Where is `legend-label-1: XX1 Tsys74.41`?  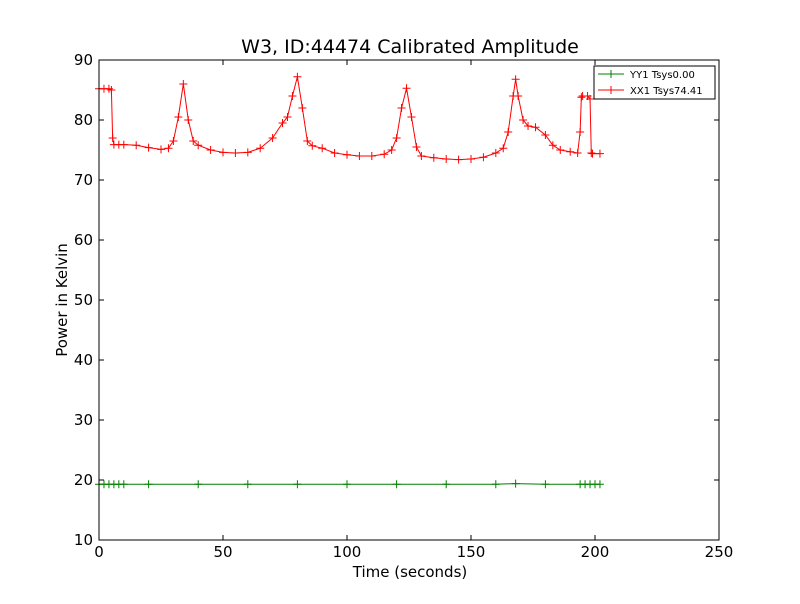 legend-label-1: XX1 Tsys74.41 is located at coordinates (666, 91).